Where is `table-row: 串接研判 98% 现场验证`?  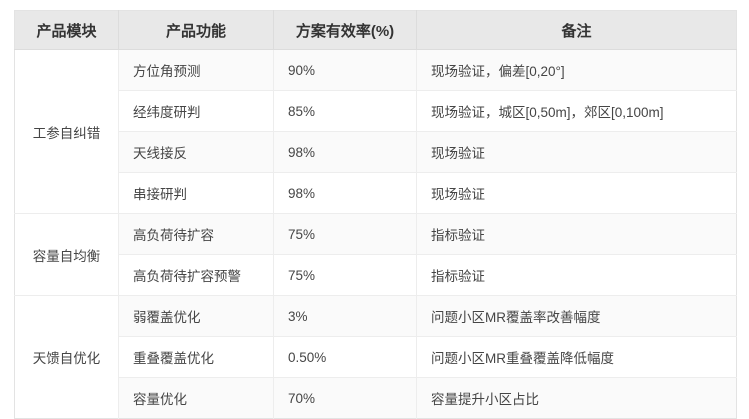
table-row: 串接研判 98% 现场验证 is located at coordinates (376, 193).